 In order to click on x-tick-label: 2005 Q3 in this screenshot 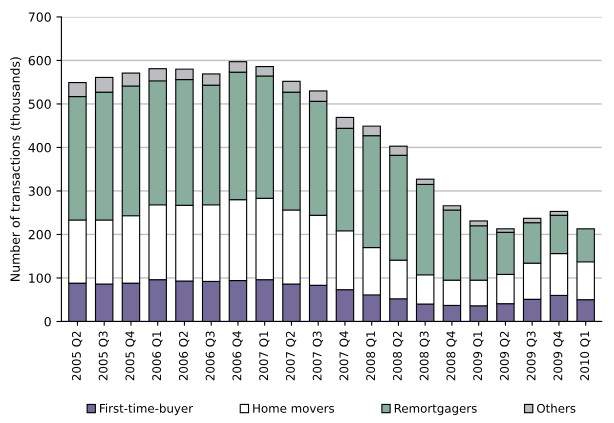, I will do `click(103, 355)`.